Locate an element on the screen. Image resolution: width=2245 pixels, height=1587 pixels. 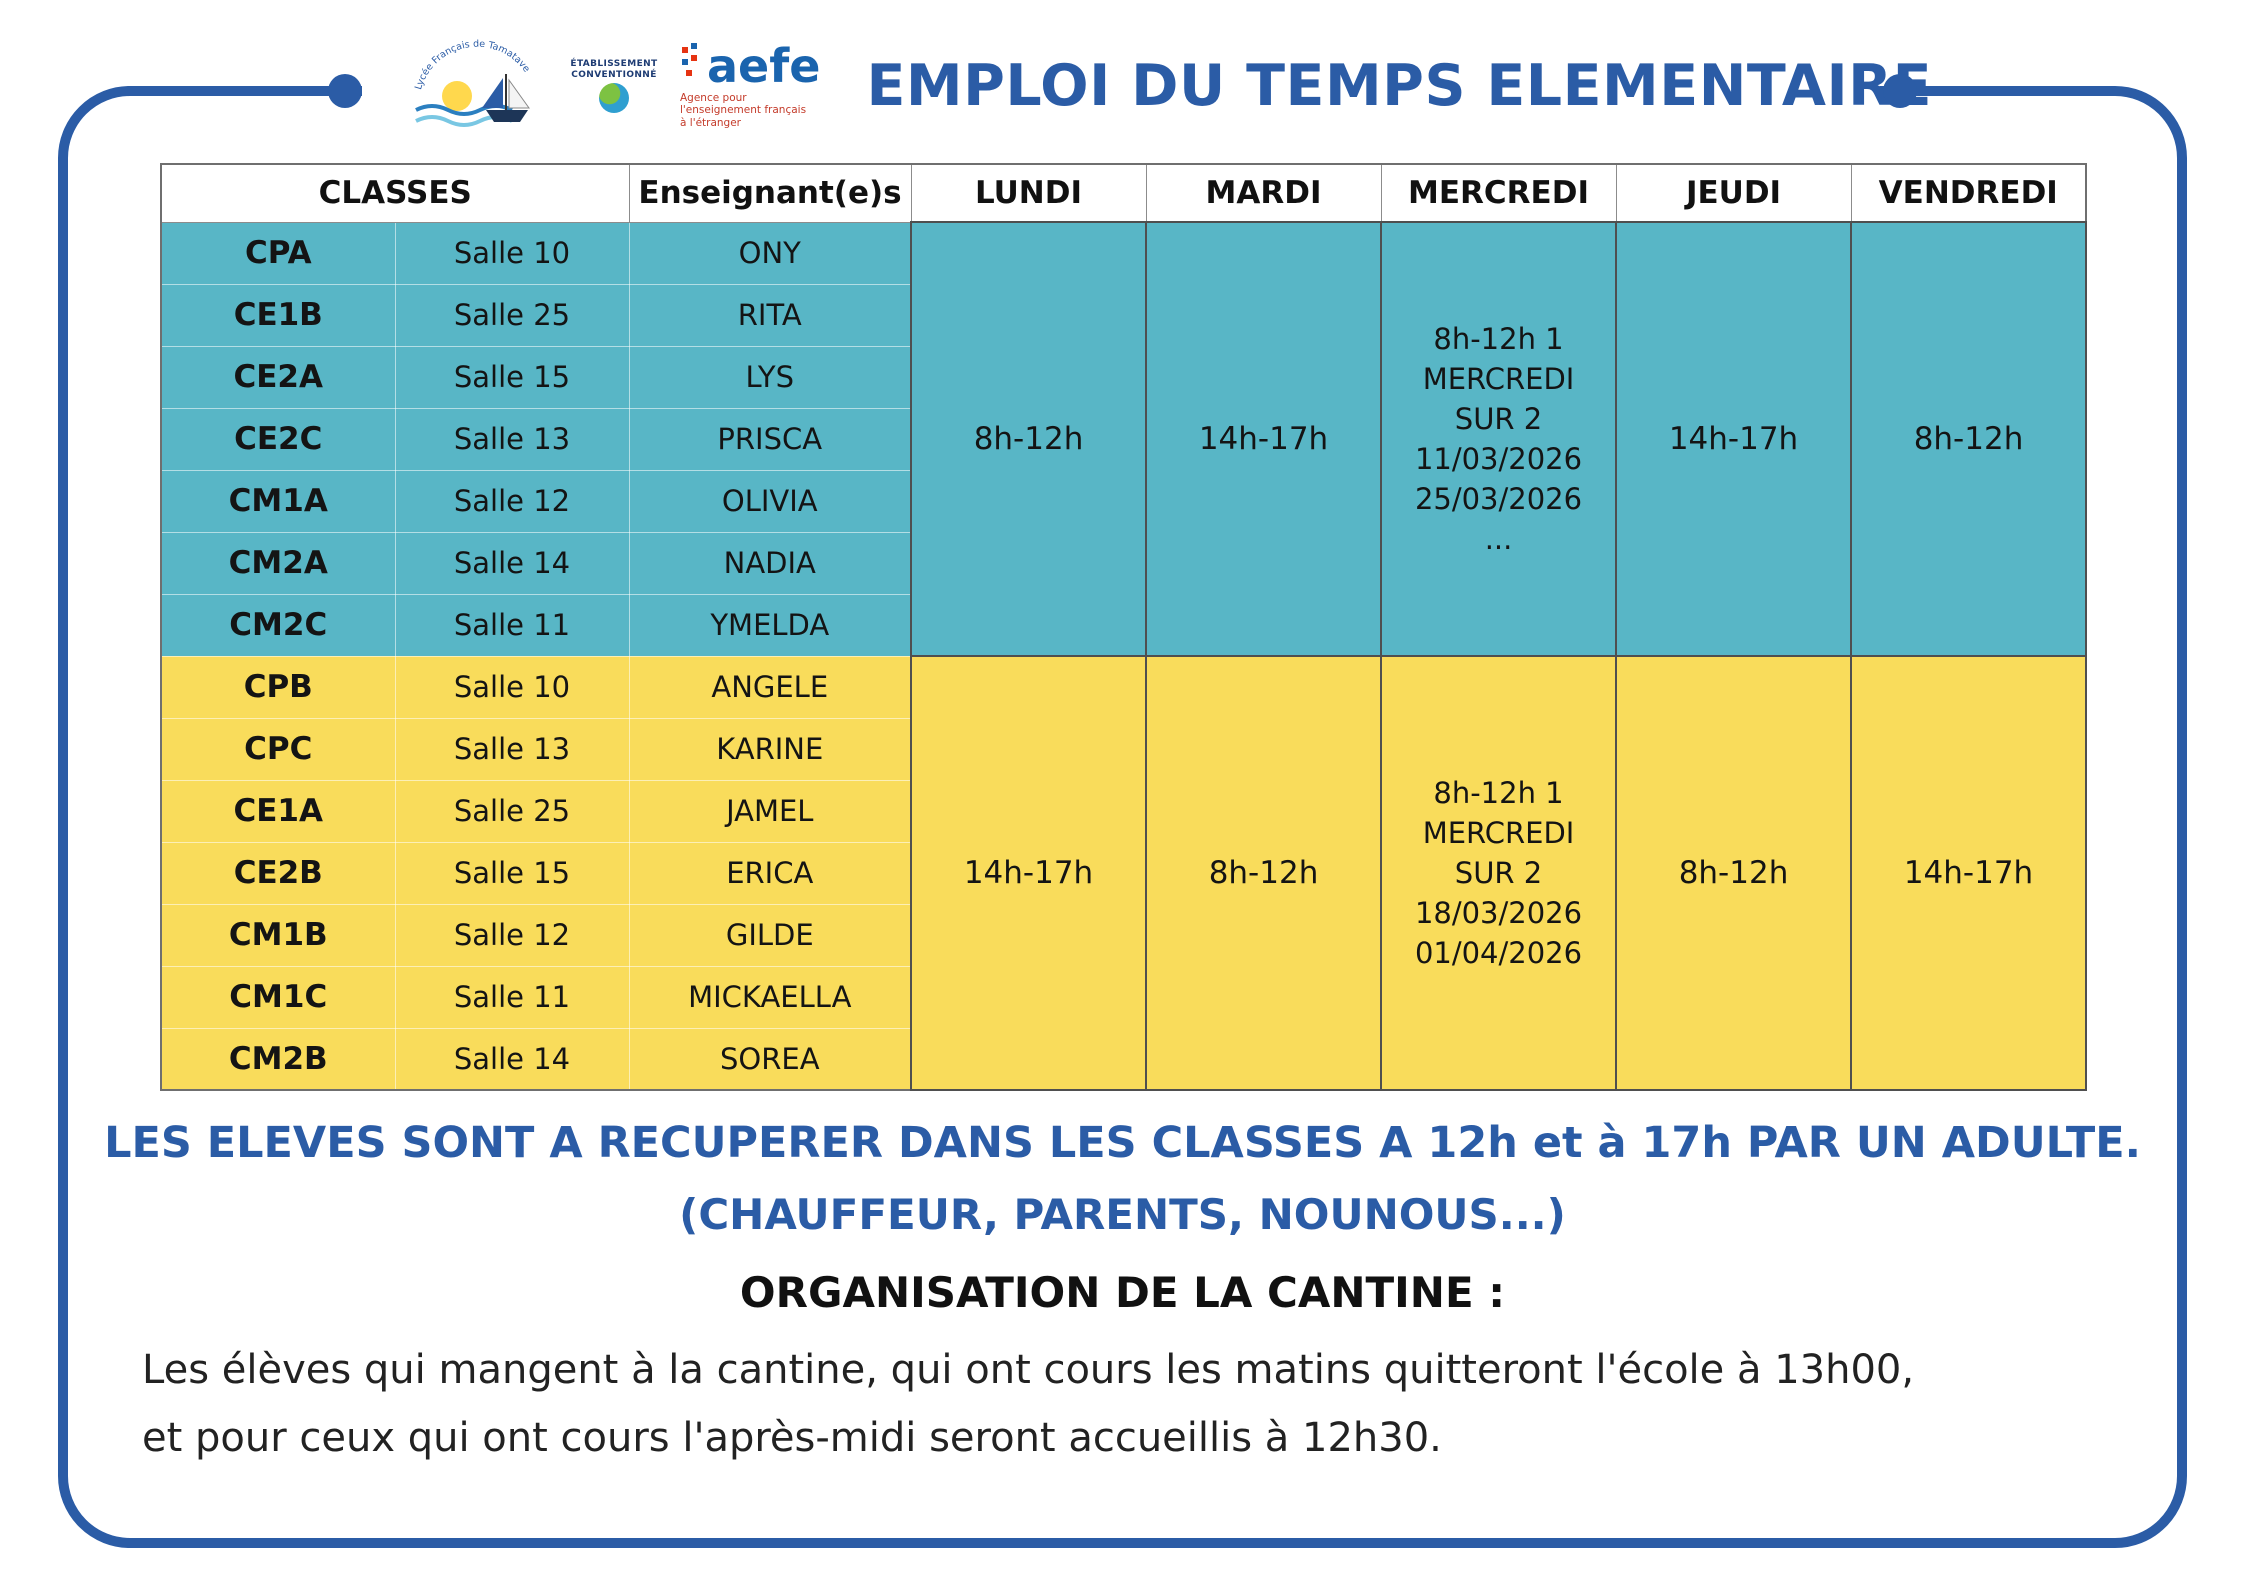
teacher-cell: JAMEL is located at coordinates (770, 811).